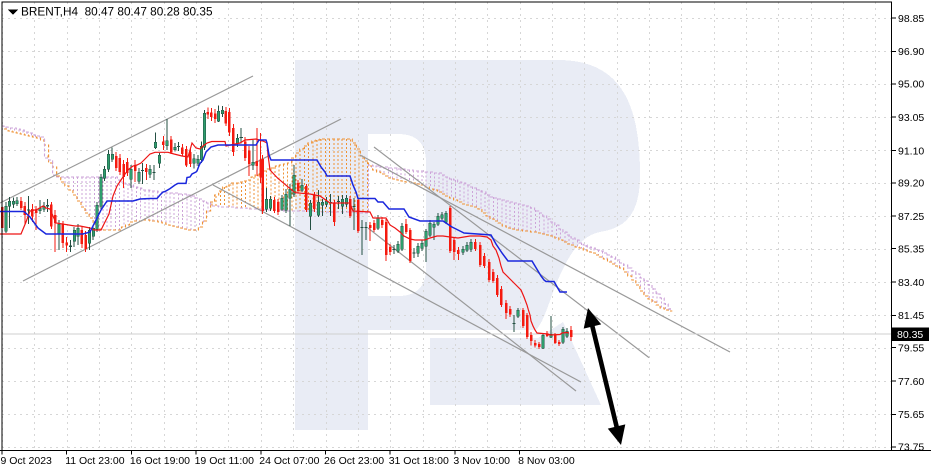 The width and height of the screenshot is (931, 476). What do you see at coordinates (911, 316) in the screenshot?
I see `svg-text: 81.45` at bounding box center [911, 316].